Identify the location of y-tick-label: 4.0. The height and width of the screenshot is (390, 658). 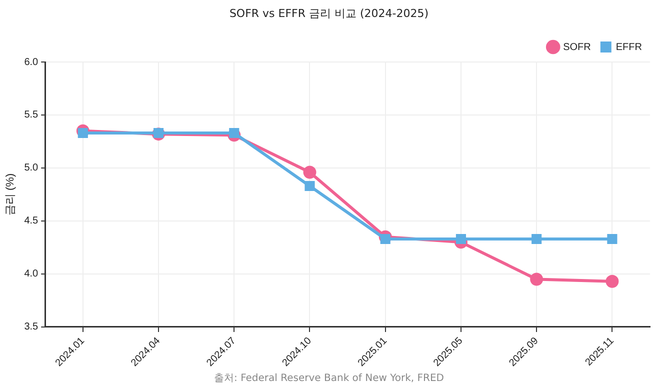
(31, 274).